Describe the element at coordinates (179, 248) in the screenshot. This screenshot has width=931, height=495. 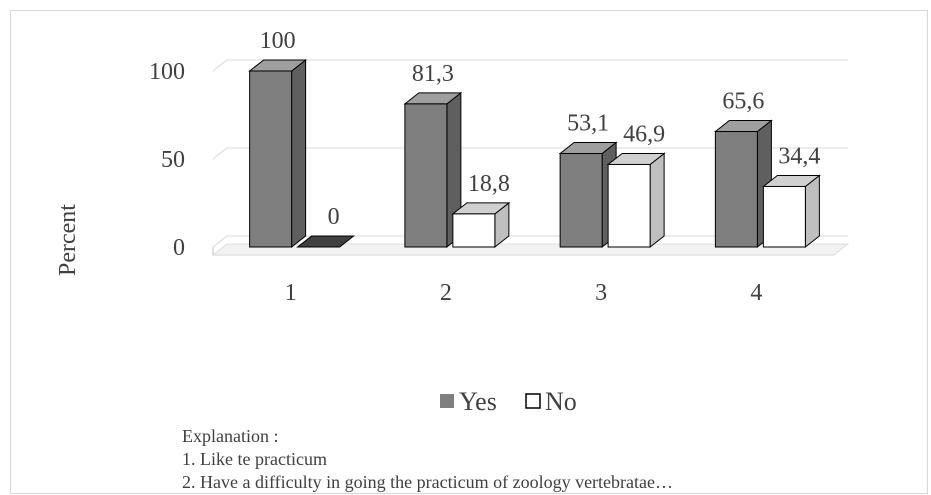
I see `y-tick-label: 0` at that location.